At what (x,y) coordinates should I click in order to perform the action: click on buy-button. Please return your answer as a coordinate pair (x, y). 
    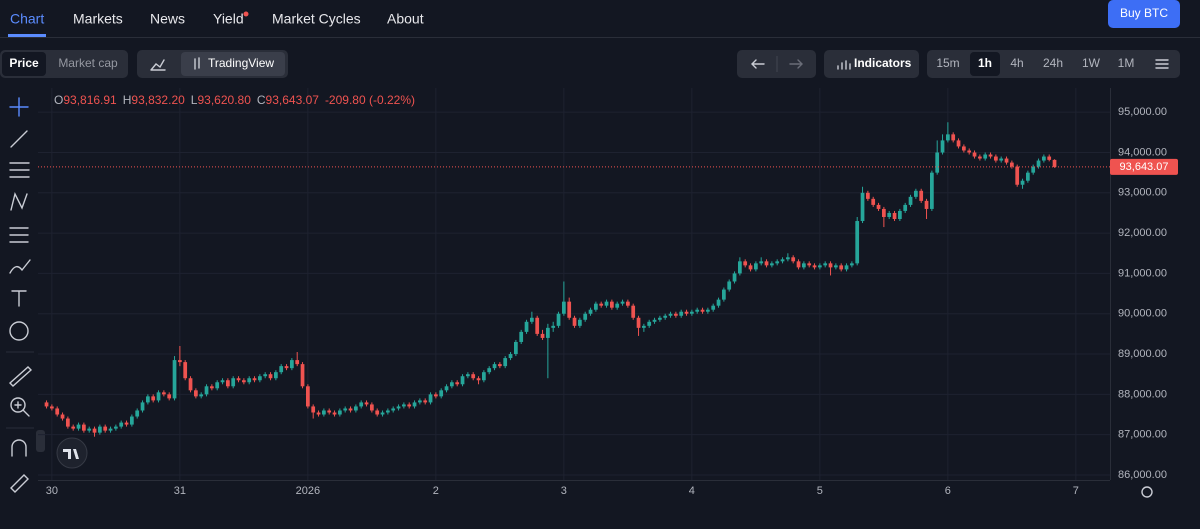
    Looking at the image, I should click on (1144, 14).